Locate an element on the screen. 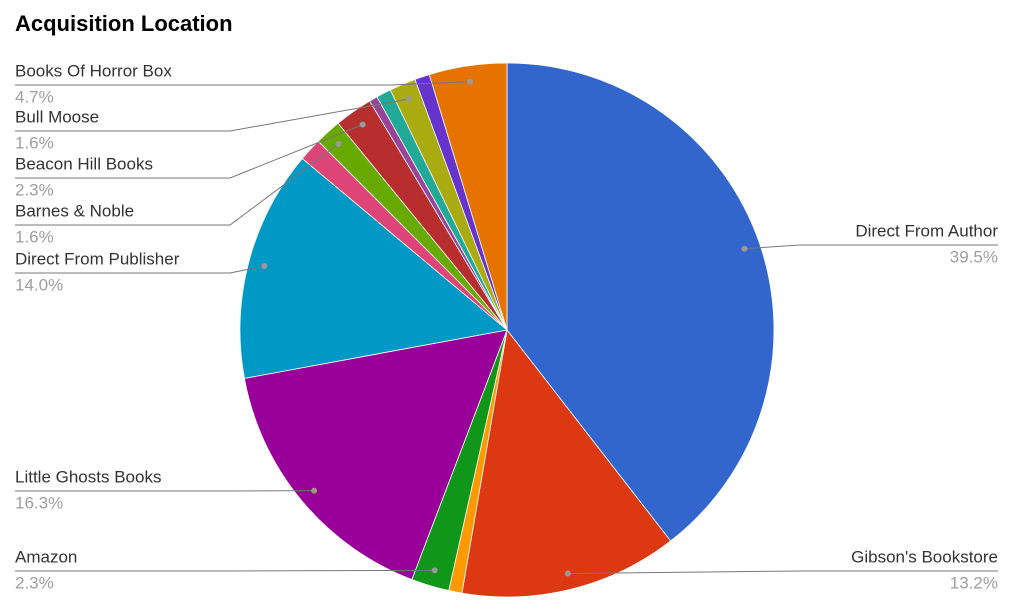 The width and height of the screenshot is (1024, 613). slice-value-label: 4.7% is located at coordinates (34, 96).